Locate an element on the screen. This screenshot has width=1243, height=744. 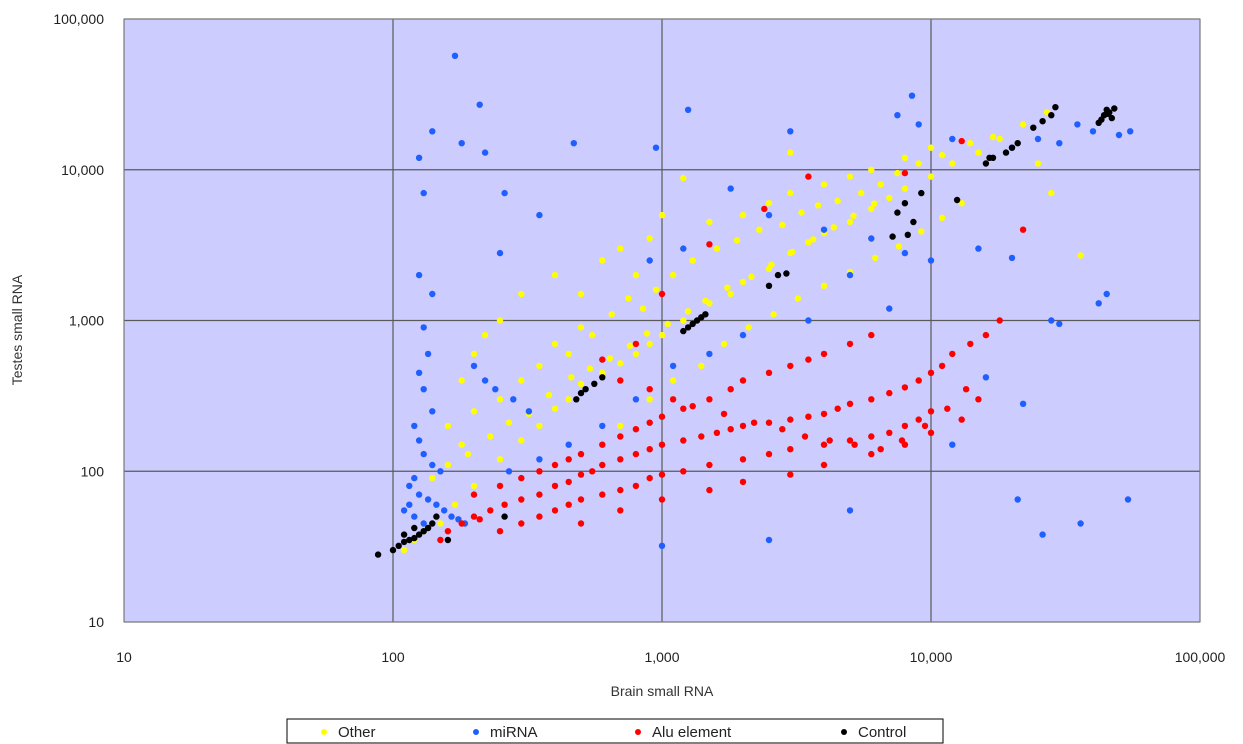
y-axis-title: Testes small RNA is located at coordinates (17, 329).